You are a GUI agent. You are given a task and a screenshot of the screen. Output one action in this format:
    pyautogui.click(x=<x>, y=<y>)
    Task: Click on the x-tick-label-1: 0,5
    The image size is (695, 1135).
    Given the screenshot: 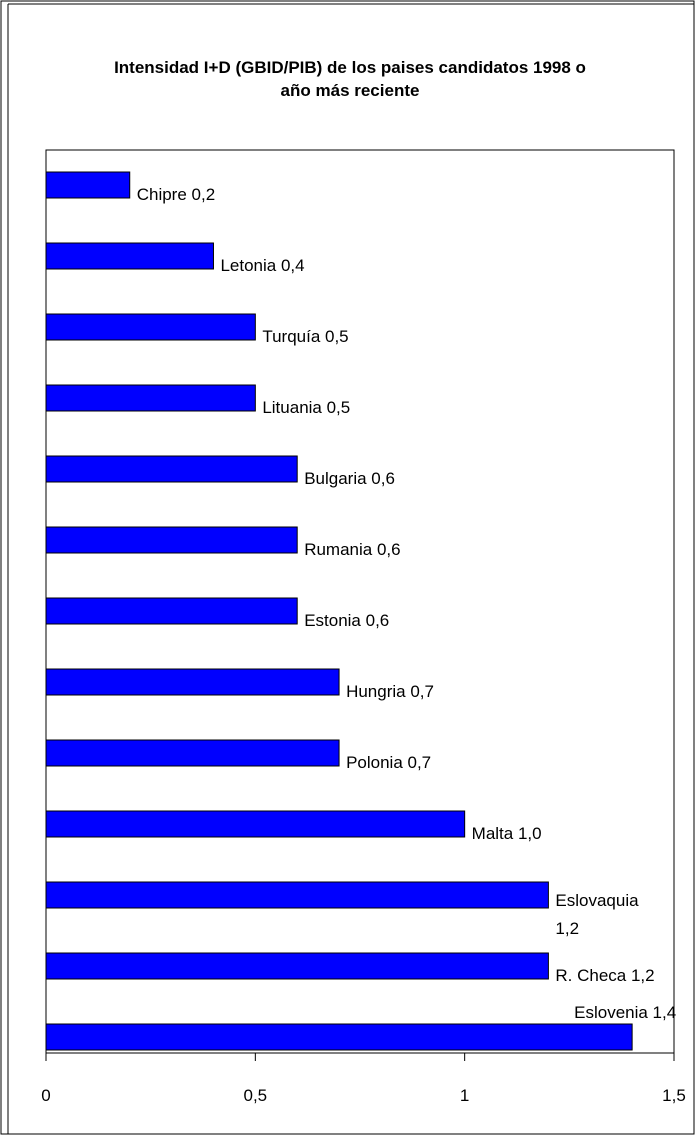 What is the action you would take?
    pyautogui.click(x=256, y=1095)
    